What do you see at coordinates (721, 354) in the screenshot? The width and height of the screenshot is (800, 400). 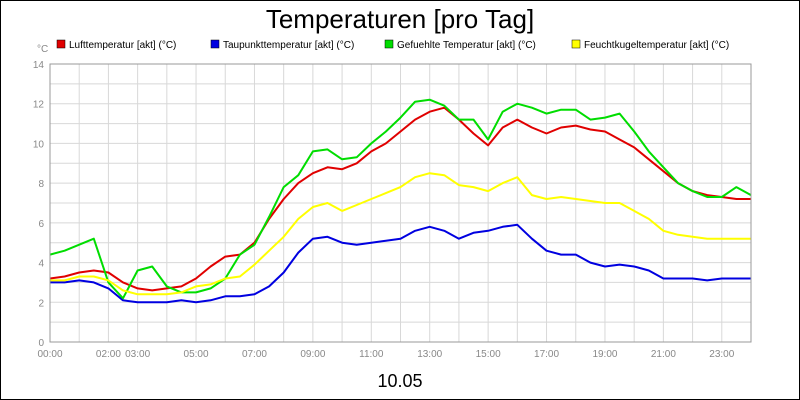 I see `x-tick-label: 23:00` at bounding box center [721, 354].